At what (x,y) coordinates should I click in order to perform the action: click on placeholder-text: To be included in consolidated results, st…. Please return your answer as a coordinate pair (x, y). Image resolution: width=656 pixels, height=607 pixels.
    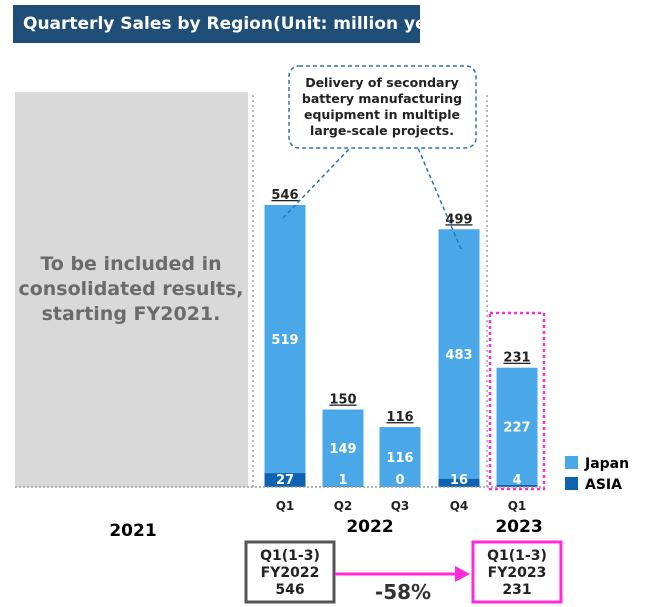
    Looking at the image, I should click on (130, 289).